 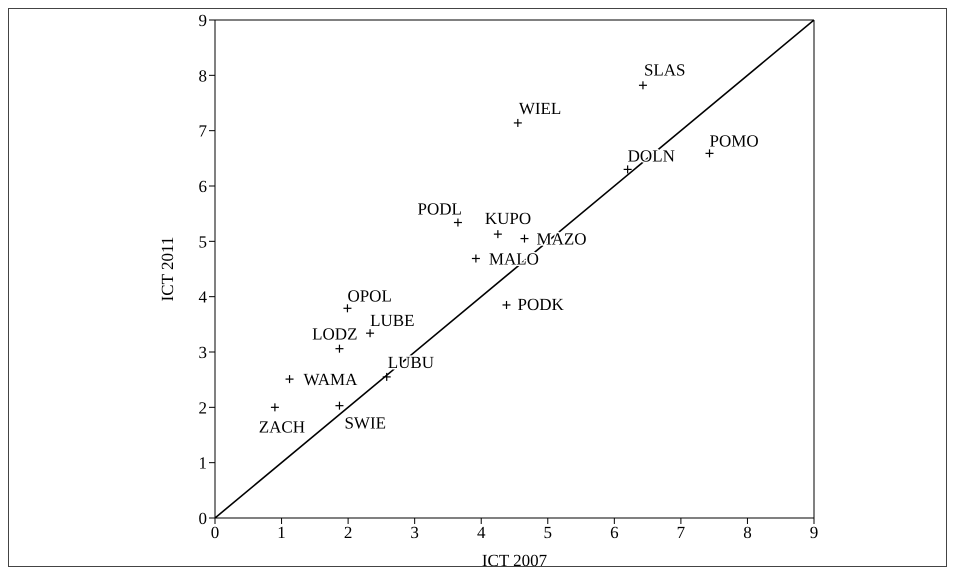 I want to click on annotation: LODZ, so click(x=335, y=334).